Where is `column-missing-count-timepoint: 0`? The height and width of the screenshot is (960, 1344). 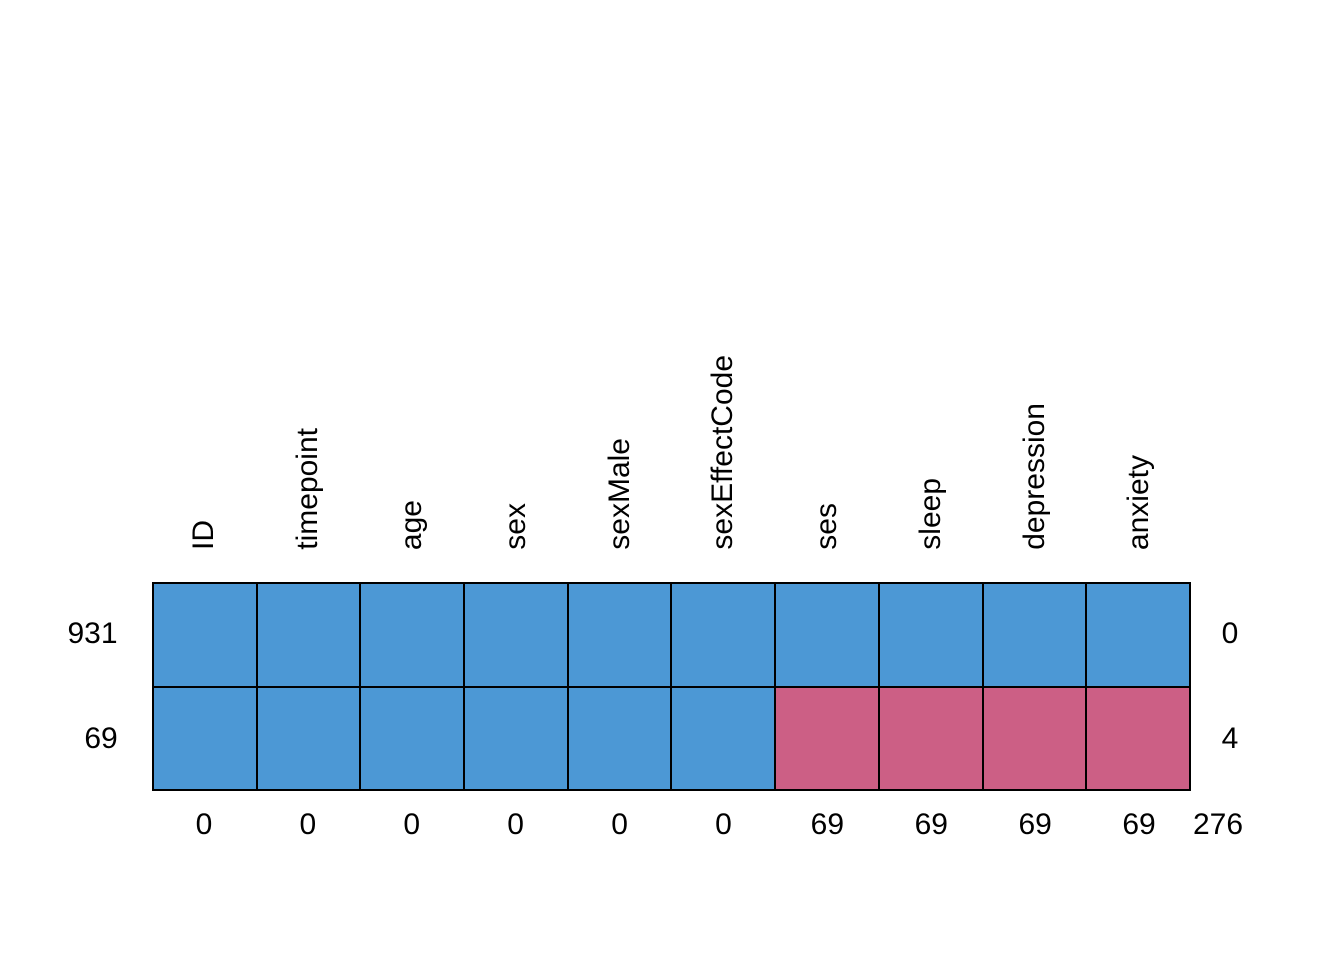 column-missing-count-timepoint: 0 is located at coordinates (308, 824).